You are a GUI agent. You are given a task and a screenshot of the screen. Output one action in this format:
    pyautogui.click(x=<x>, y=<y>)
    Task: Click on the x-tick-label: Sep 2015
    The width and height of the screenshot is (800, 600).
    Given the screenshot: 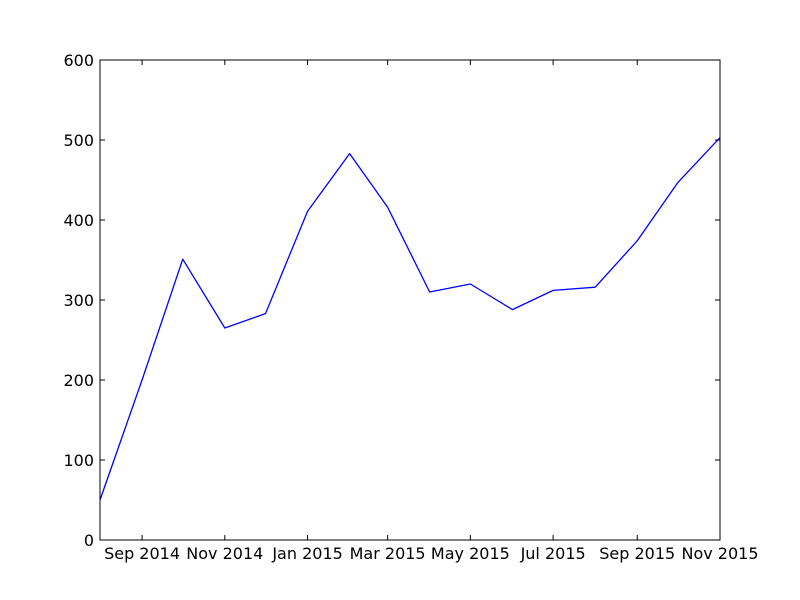 What is the action you would take?
    pyautogui.click(x=637, y=553)
    